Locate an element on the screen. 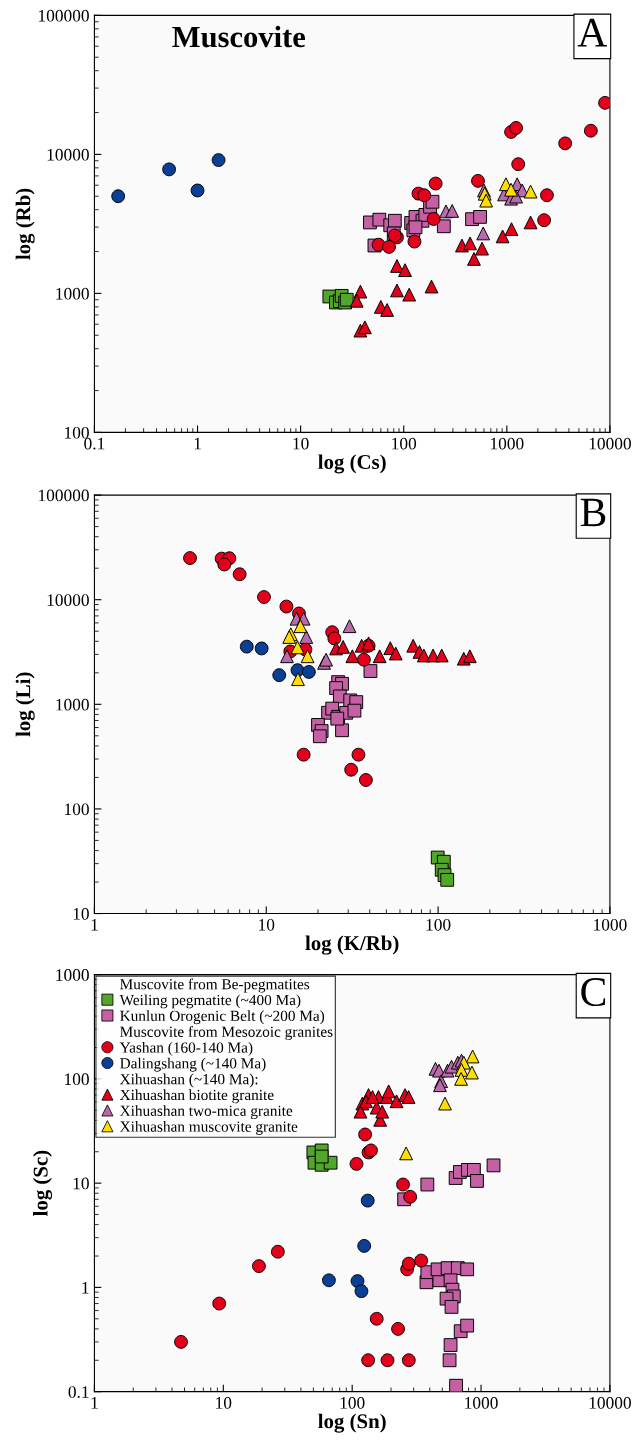 Image resolution: width=638 pixels, height=1451 pixels. x-axis-title: log (Sn) is located at coordinates (352, 1423).